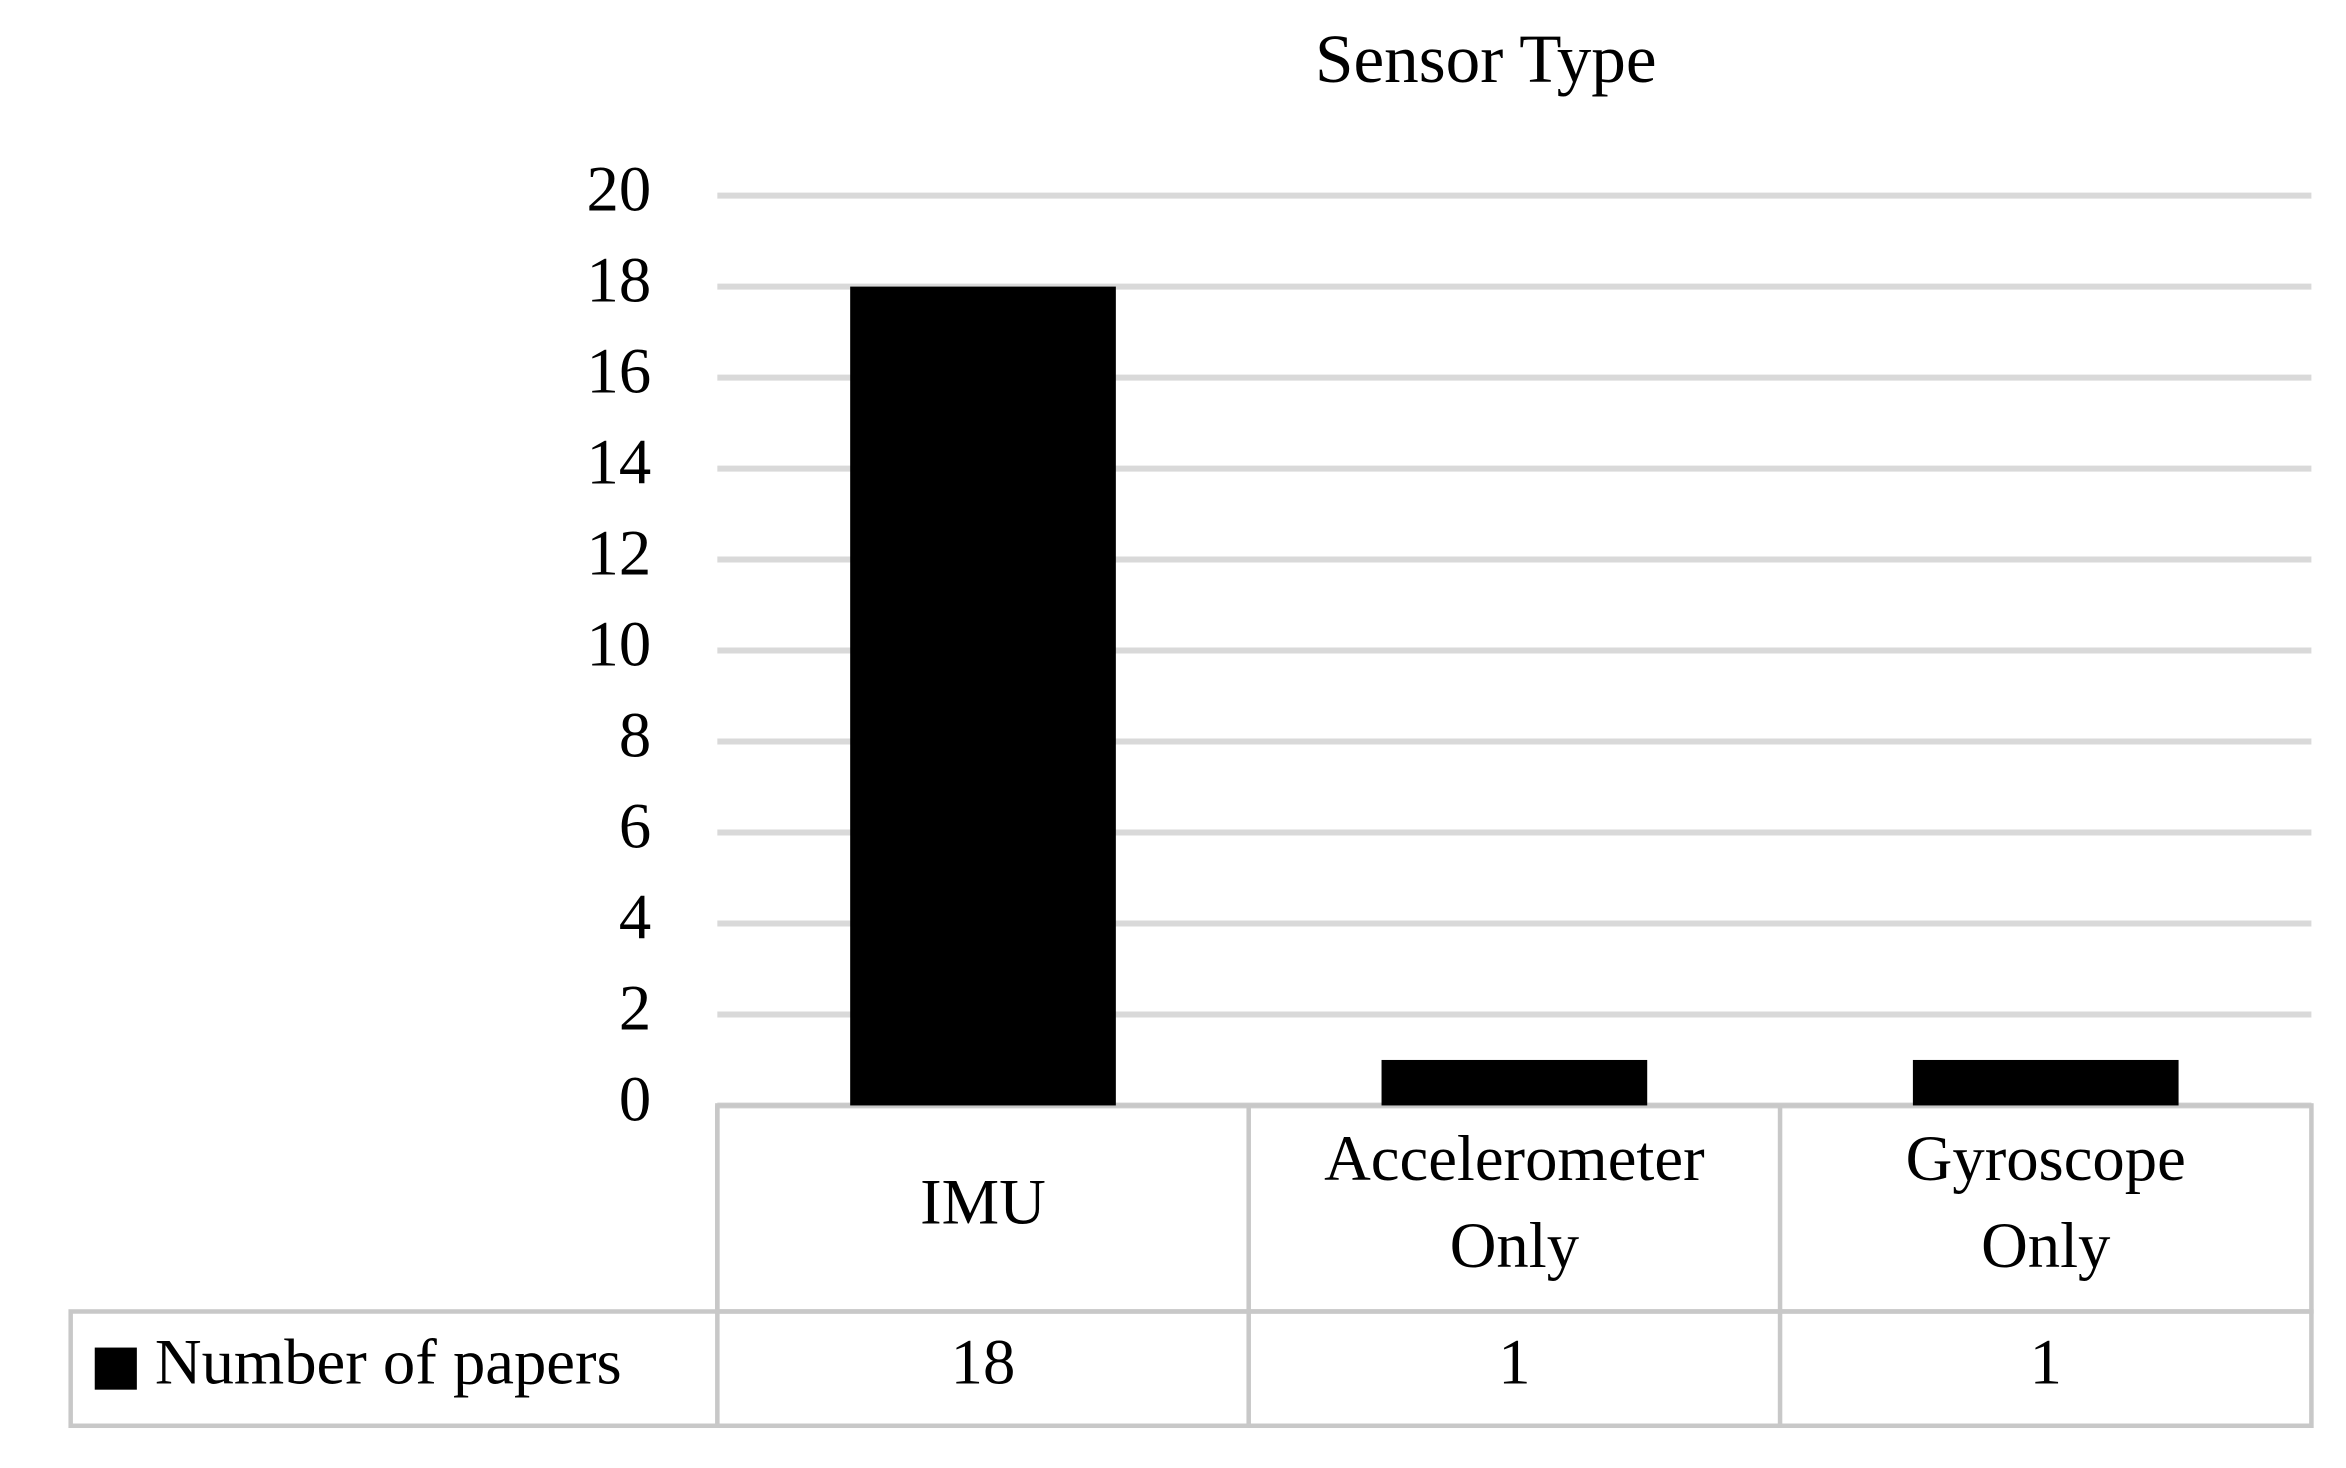  Describe the element at coordinates (1191, 1369) in the screenshot. I see `table-border` at that location.